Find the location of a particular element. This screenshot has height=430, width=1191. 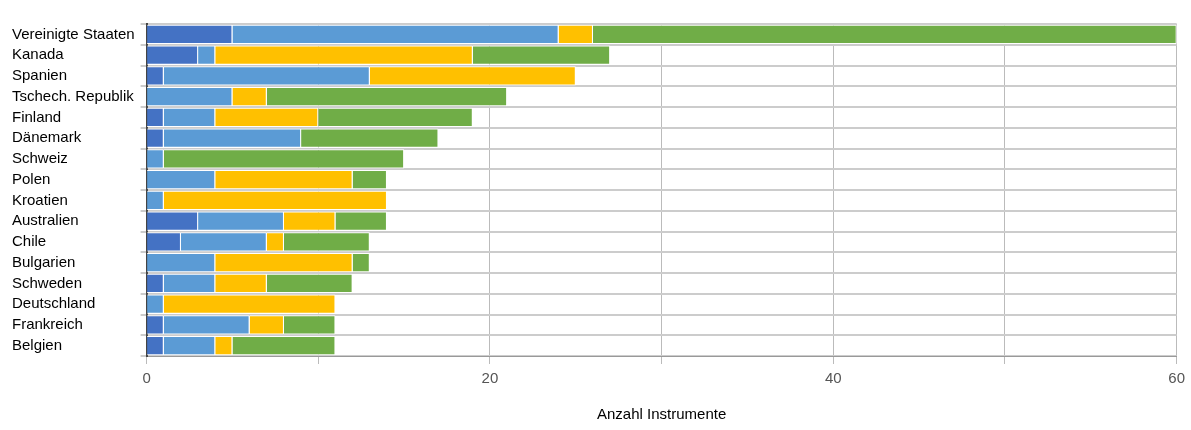

y-tick-label: Frankreich is located at coordinates (47, 324).